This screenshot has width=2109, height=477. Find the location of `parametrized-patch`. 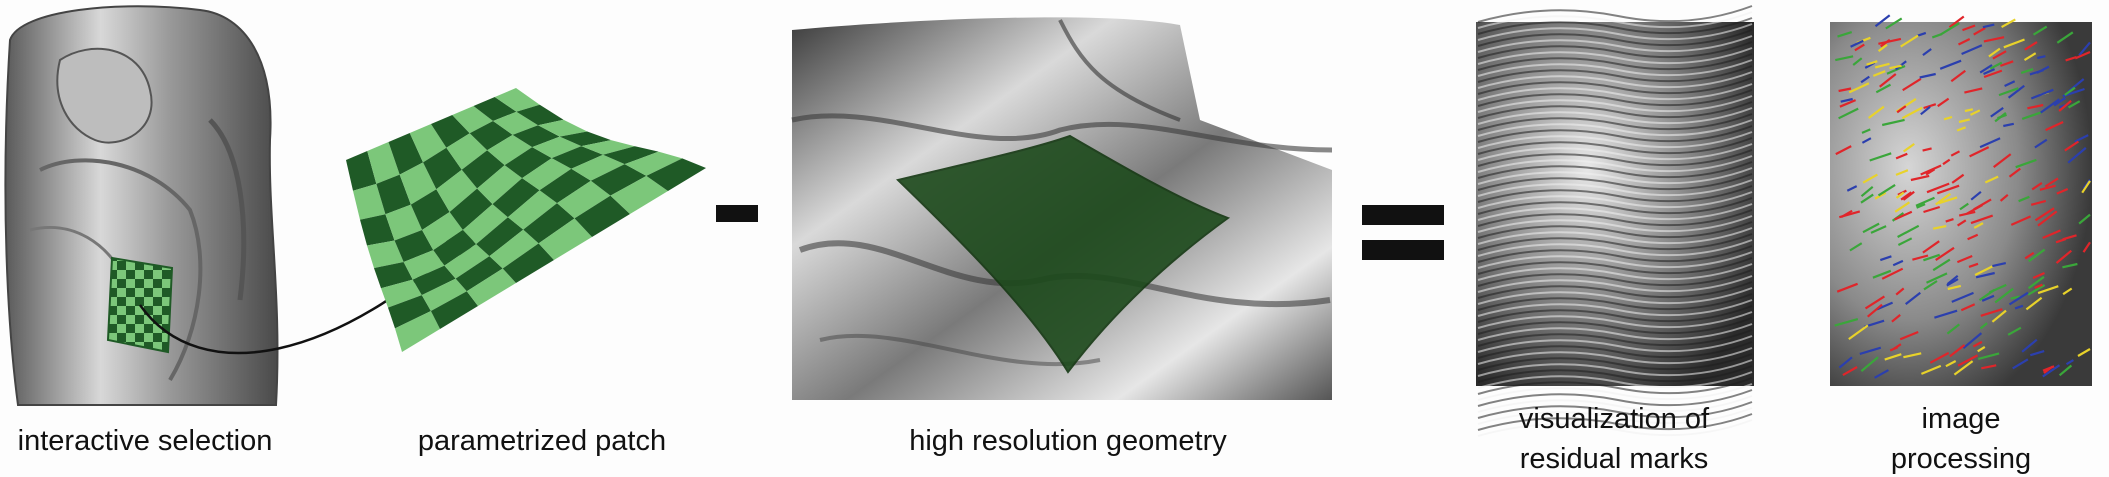

parametrized-patch is located at coordinates (526, 220).